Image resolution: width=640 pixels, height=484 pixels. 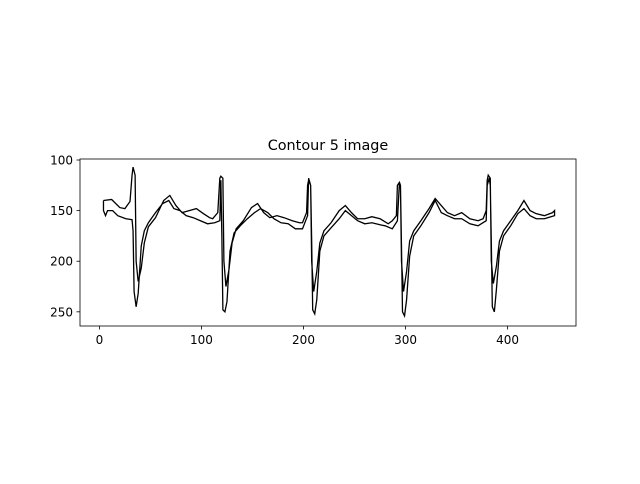 What do you see at coordinates (328, 146) in the screenshot?
I see `chart-title: Contour 5 image` at bounding box center [328, 146].